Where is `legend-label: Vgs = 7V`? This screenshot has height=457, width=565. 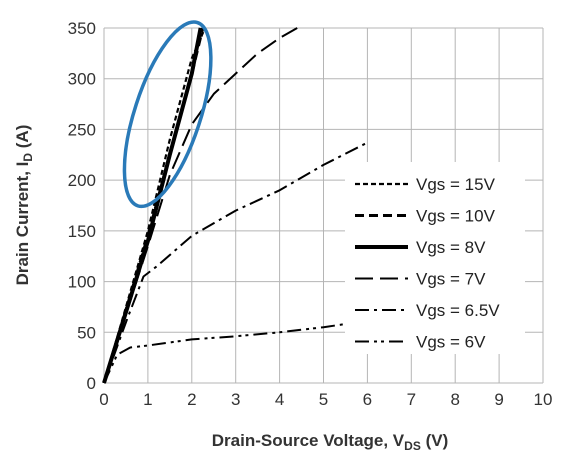
legend-label: Vgs = 7V is located at coordinates (451, 279).